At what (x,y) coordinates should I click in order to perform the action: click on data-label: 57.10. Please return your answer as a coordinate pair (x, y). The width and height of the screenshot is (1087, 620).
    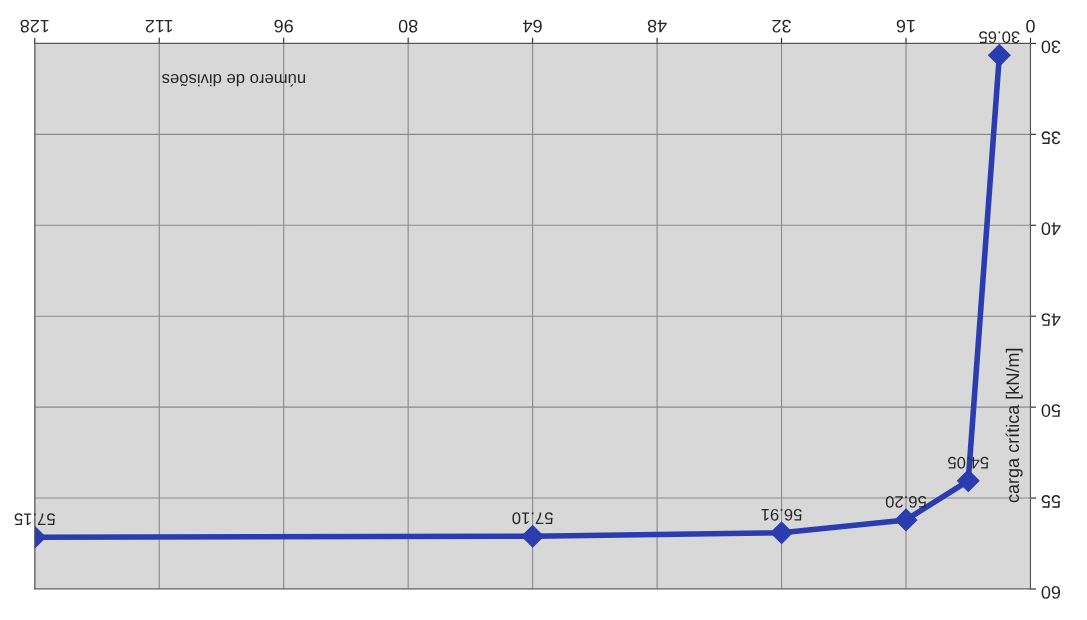
    Looking at the image, I should click on (532, 518).